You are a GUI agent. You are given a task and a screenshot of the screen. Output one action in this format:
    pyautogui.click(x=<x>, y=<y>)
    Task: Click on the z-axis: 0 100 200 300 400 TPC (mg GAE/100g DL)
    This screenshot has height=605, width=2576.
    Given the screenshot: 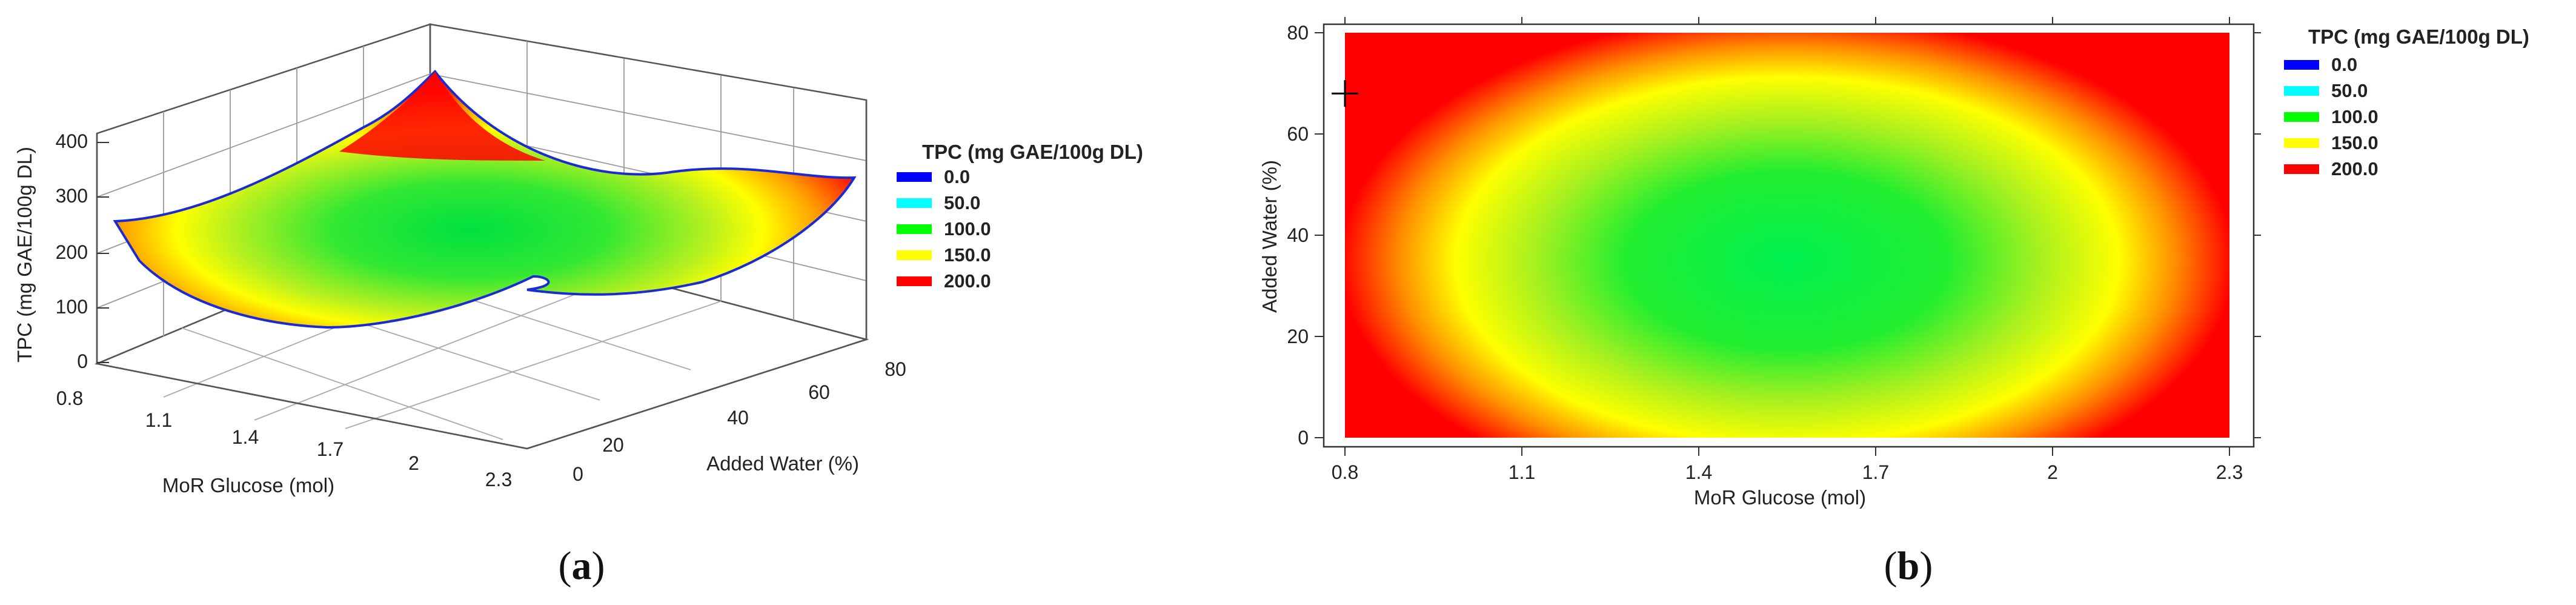 What is the action you would take?
    pyautogui.click(x=61, y=251)
    